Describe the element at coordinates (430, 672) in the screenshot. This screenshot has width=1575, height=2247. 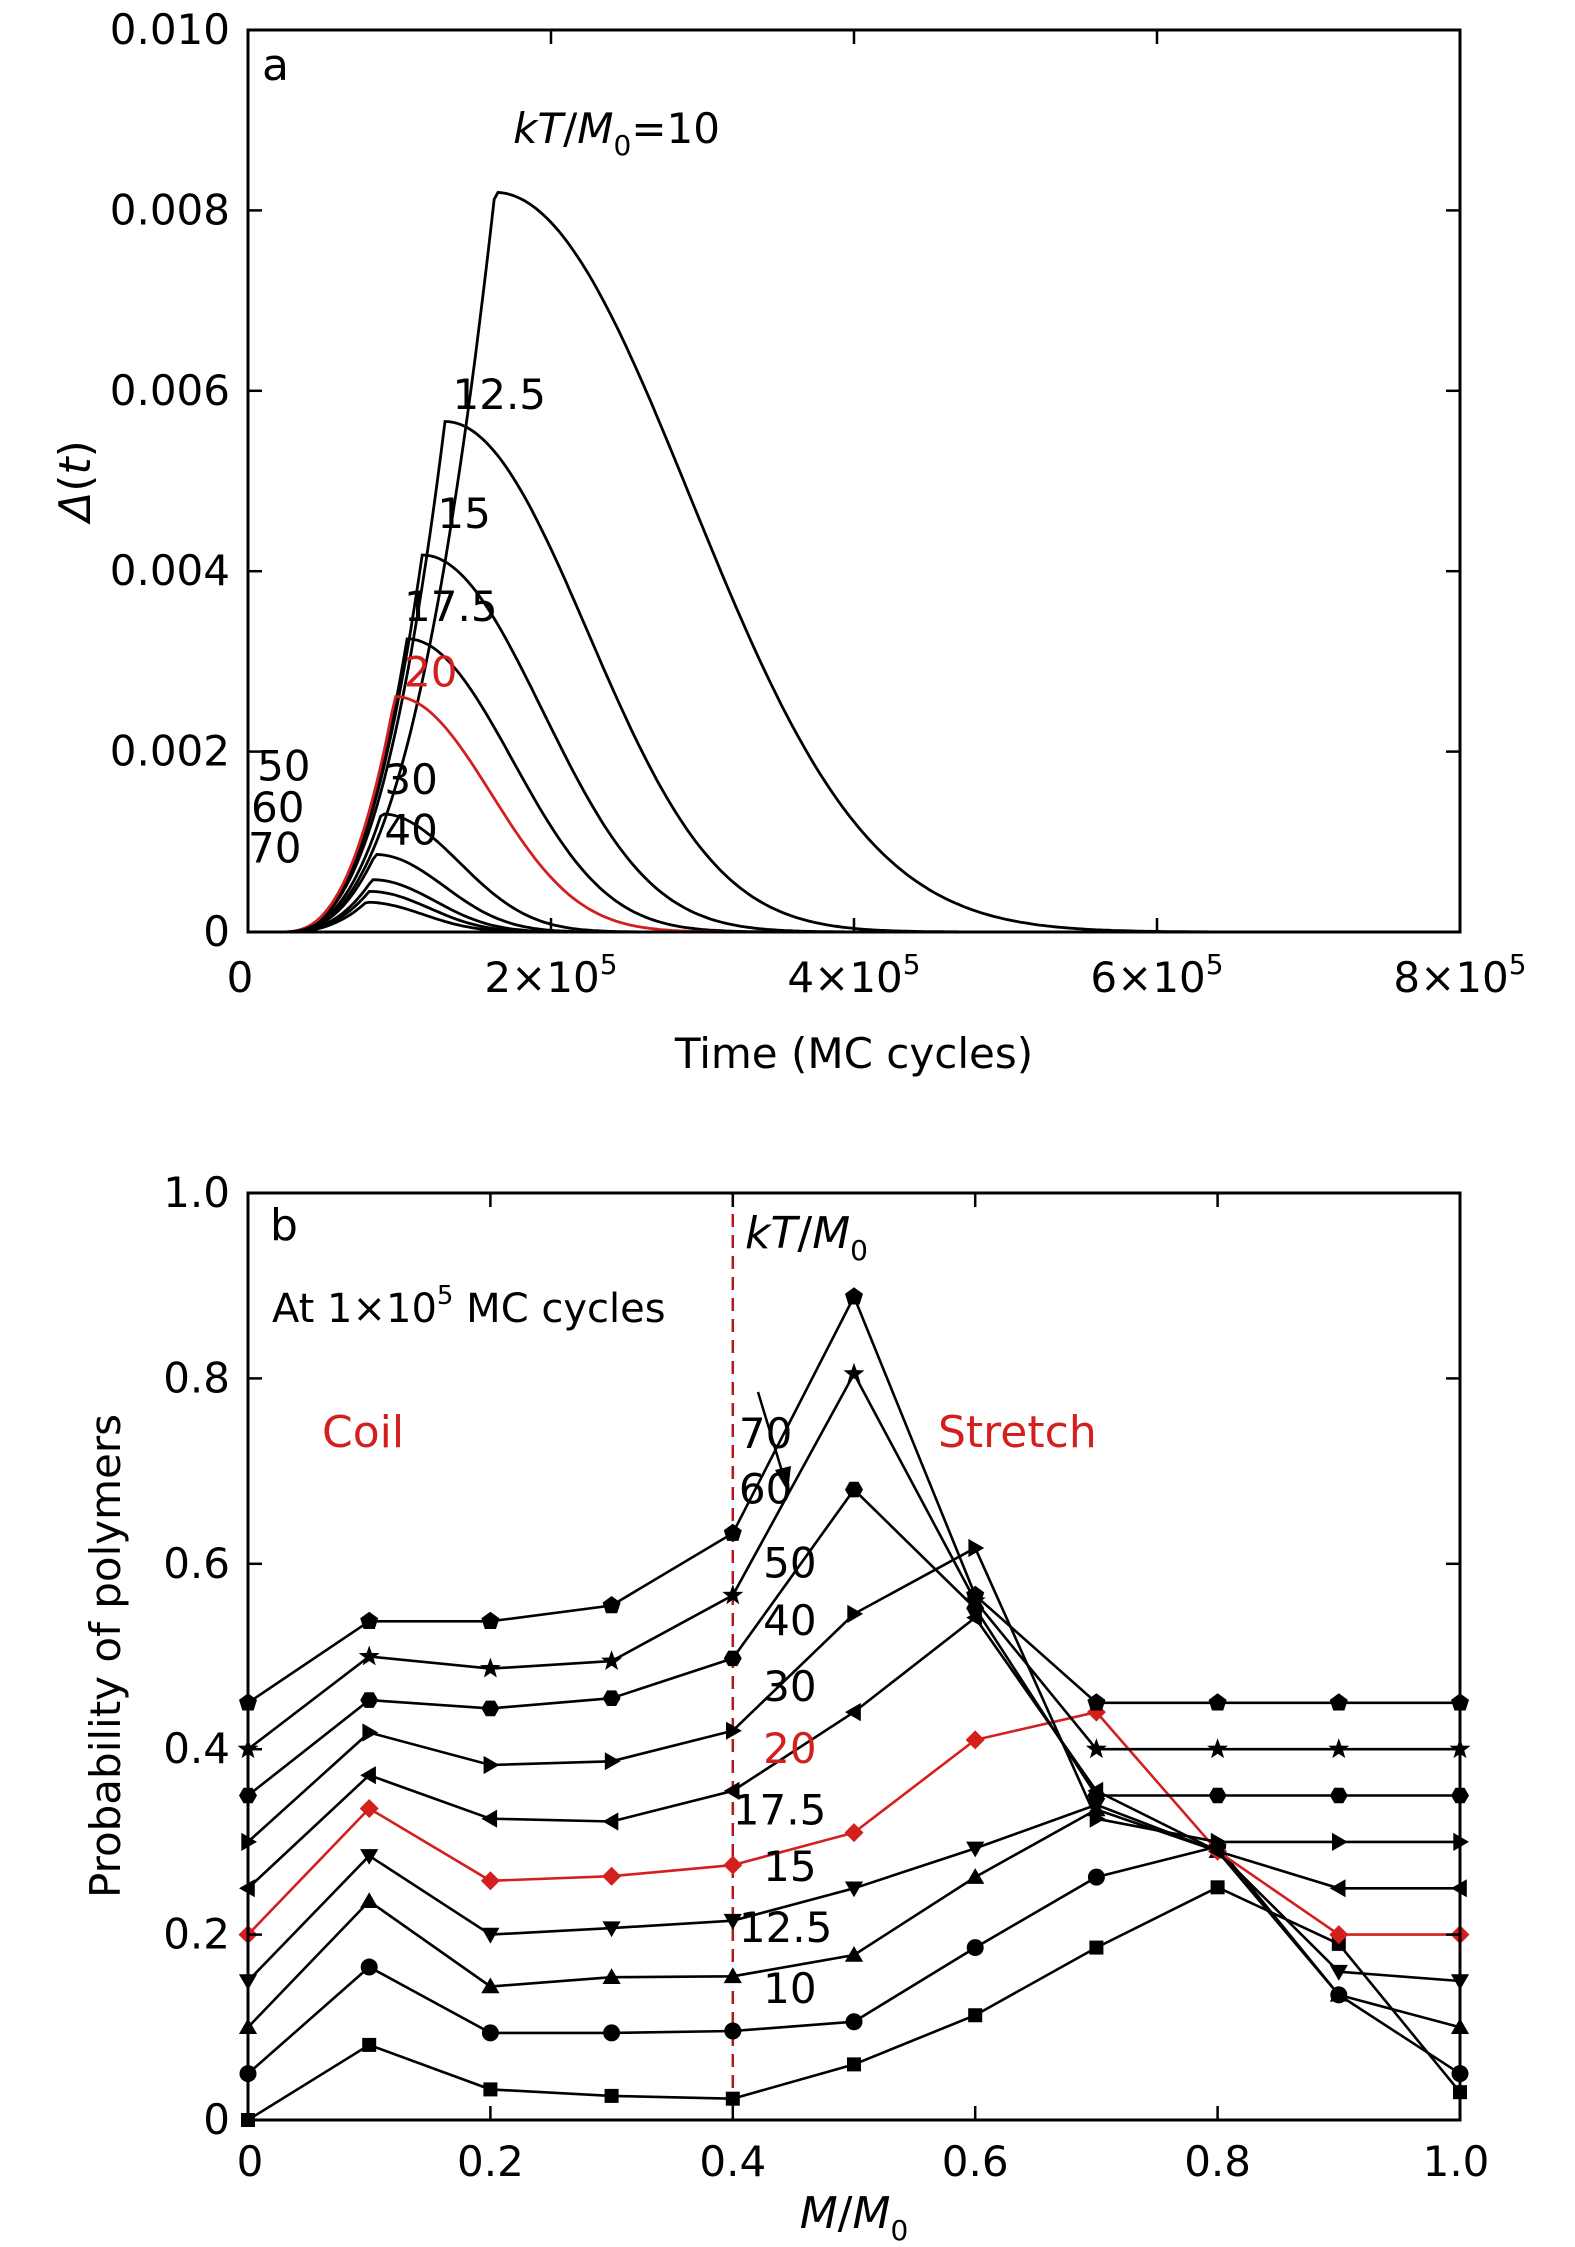
I see `a-curve-label-20: 20` at that location.